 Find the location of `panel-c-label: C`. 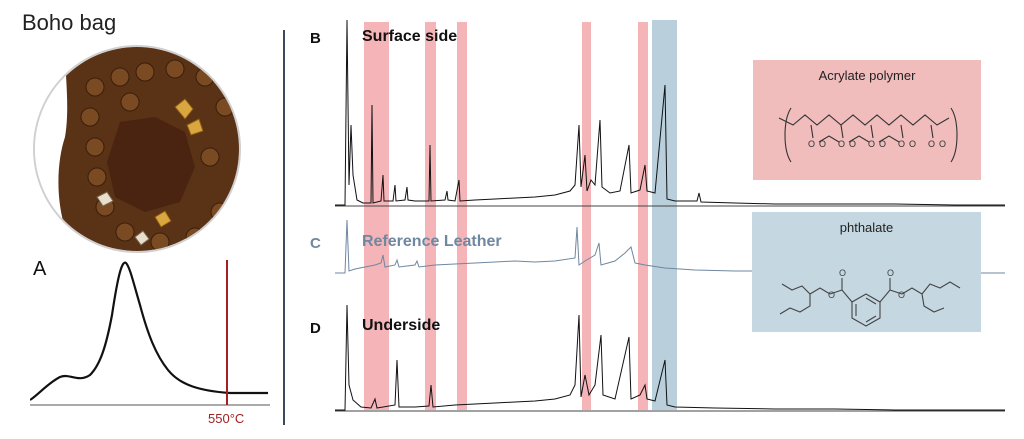

panel-c-label: C is located at coordinates (315, 243).